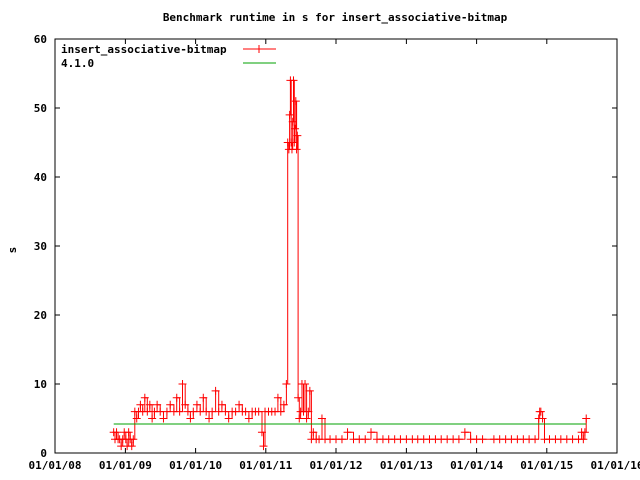 The image size is (640, 480). What do you see at coordinates (40, 108) in the screenshot?
I see `y-tick-label: 50` at bounding box center [40, 108].